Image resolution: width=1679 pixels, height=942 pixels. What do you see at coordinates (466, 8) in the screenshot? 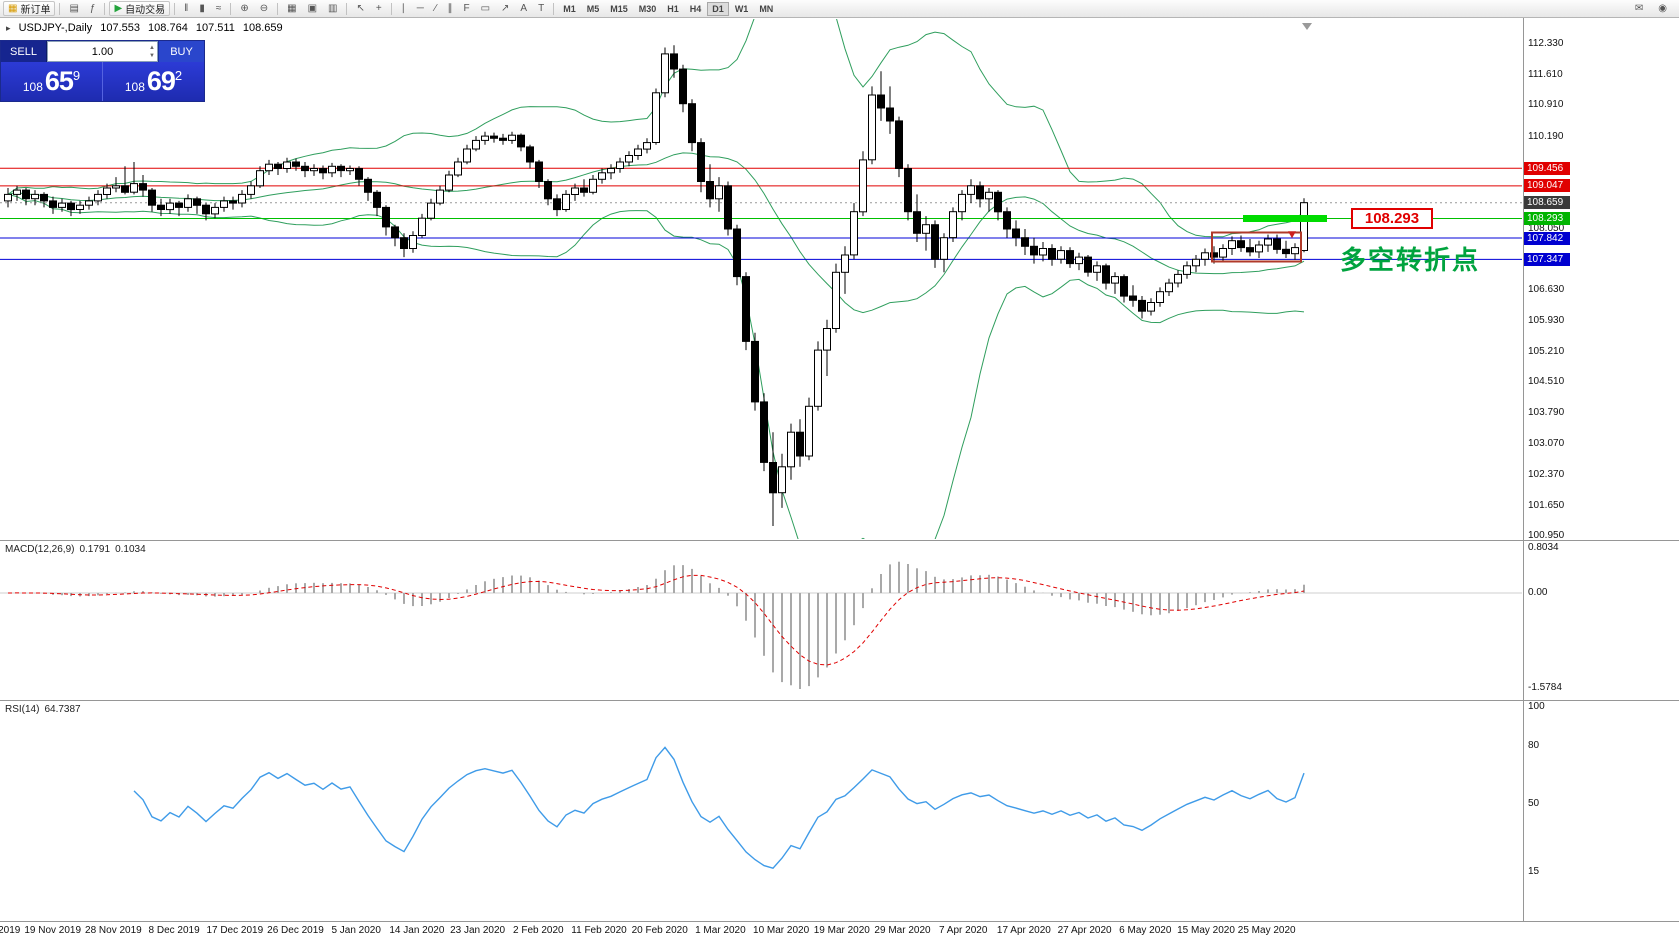
I see `fibonacci-icon: F` at bounding box center [466, 8].